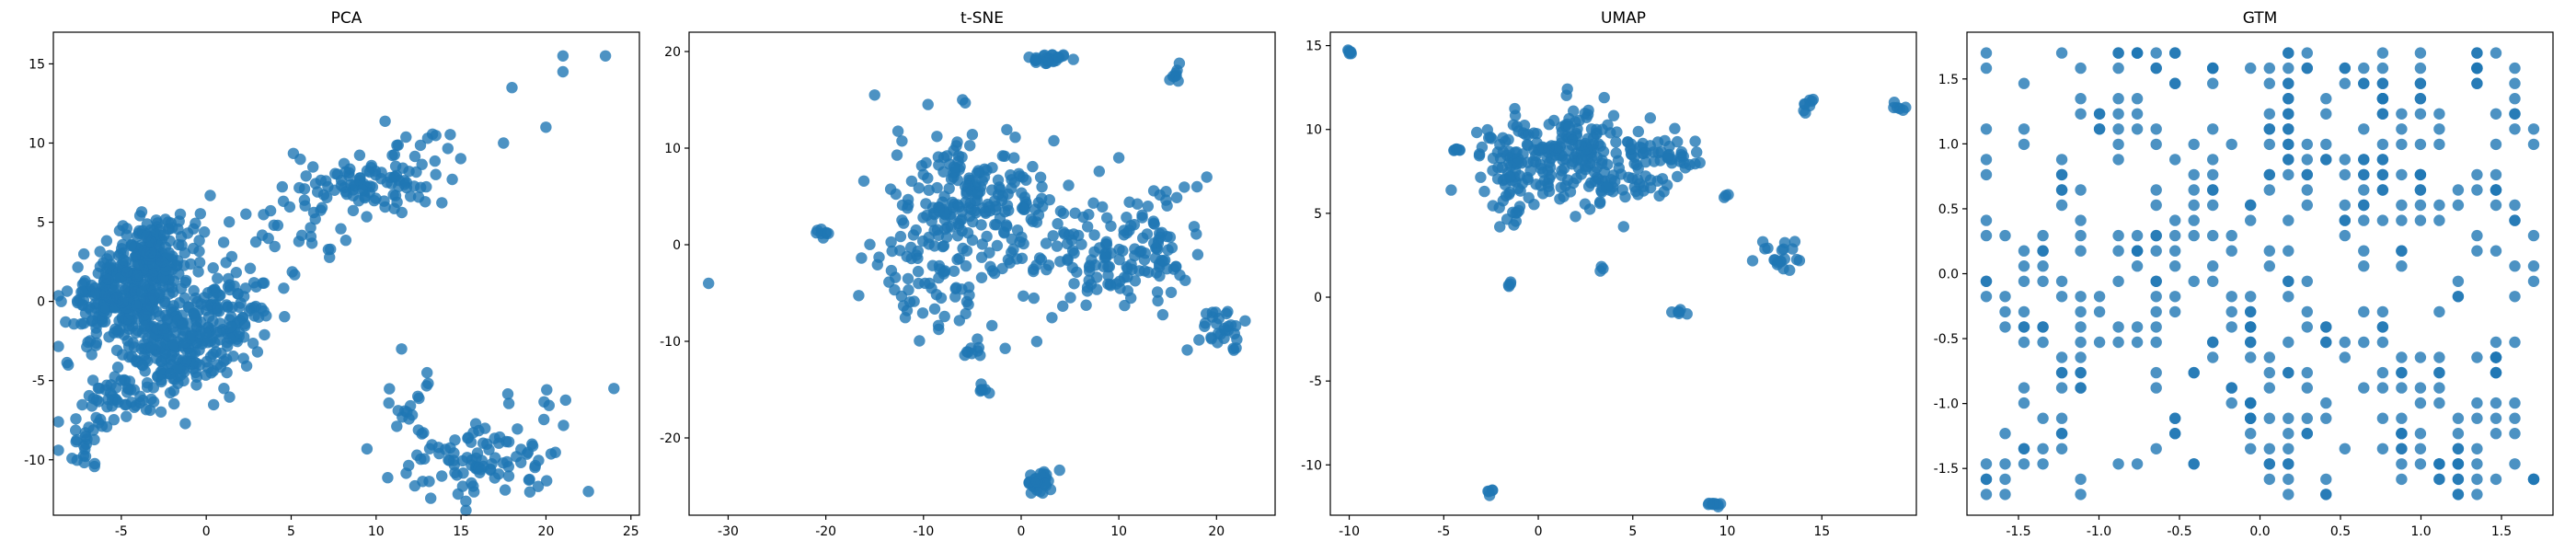  Describe the element at coordinates (677, 245) in the screenshot. I see `y-tick-label: 0` at that location.